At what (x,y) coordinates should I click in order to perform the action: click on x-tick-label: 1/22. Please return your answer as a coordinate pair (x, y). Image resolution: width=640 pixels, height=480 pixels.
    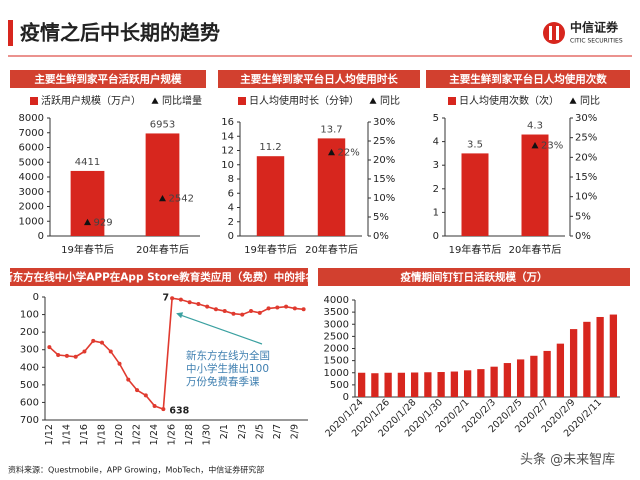
    Looking at the image, I should click on (137, 434).